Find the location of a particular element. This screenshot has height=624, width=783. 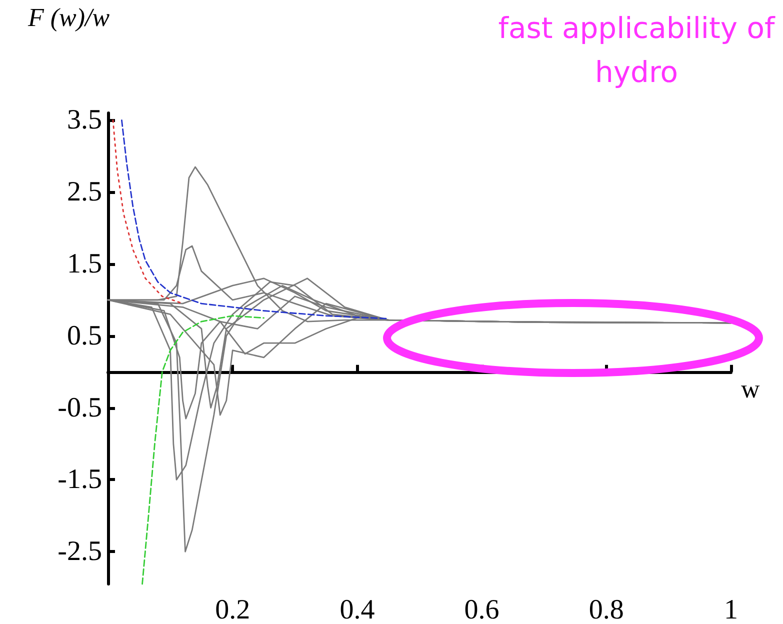

y-tick-label: 3.5 is located at coordinates (84, 120).